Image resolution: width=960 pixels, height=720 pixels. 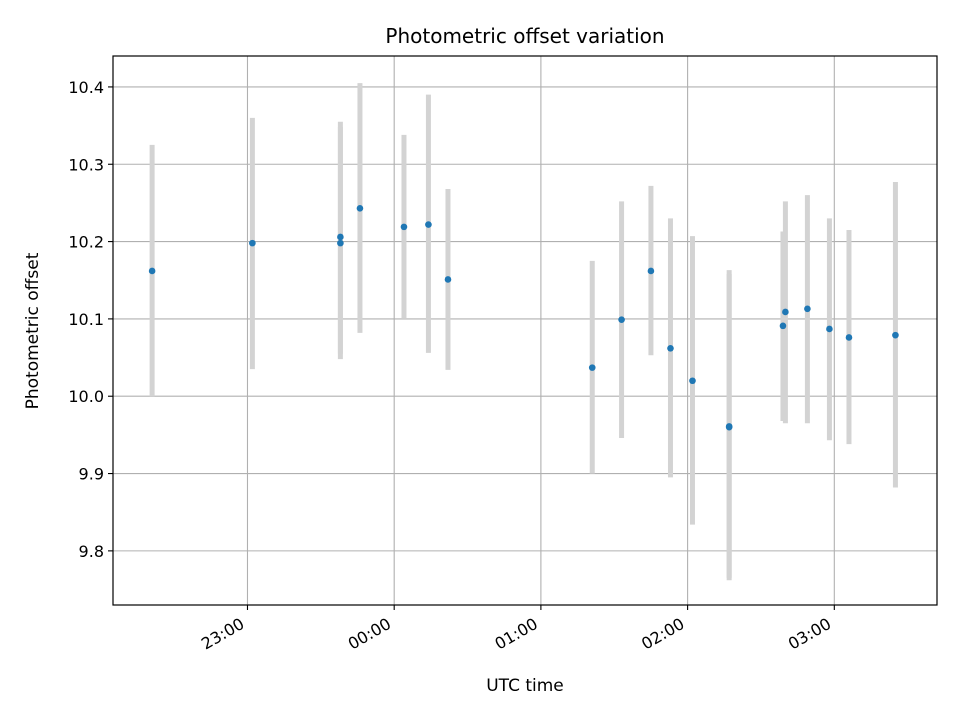 I want to click on x-axis-title: UTC time, so click(x=525, y=686).